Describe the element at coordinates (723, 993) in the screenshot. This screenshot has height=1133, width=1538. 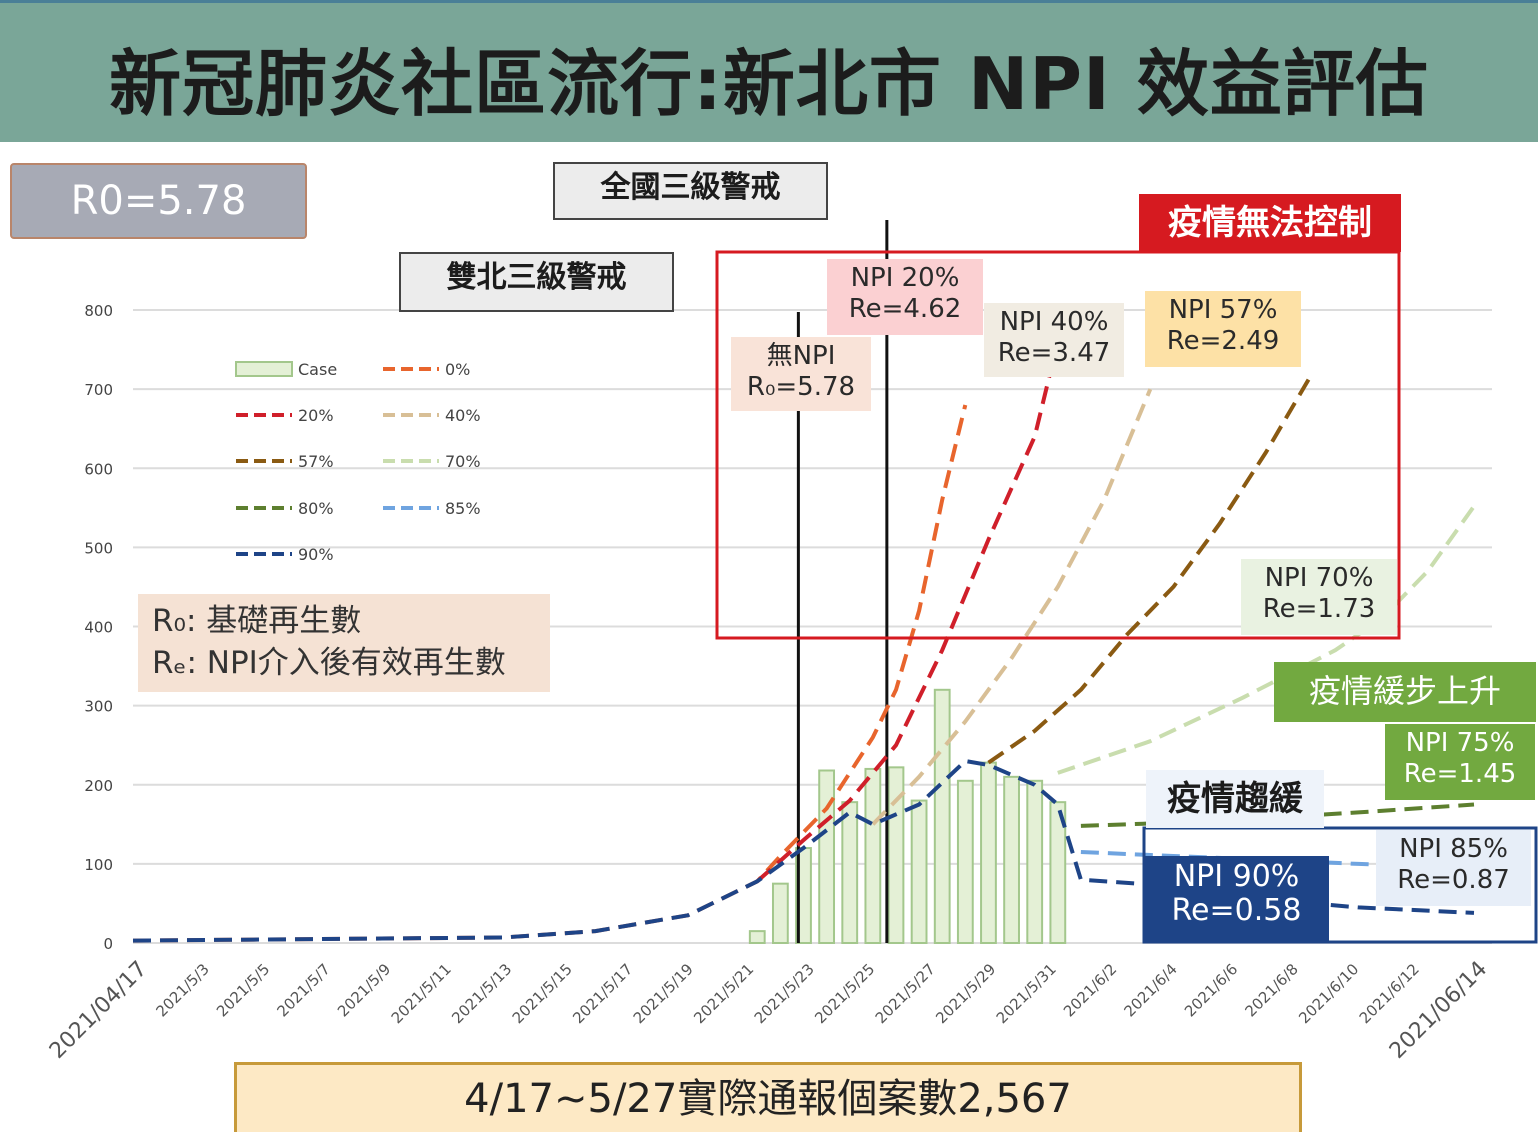
I see `x-tick-label: 2021/5/21` at that location.